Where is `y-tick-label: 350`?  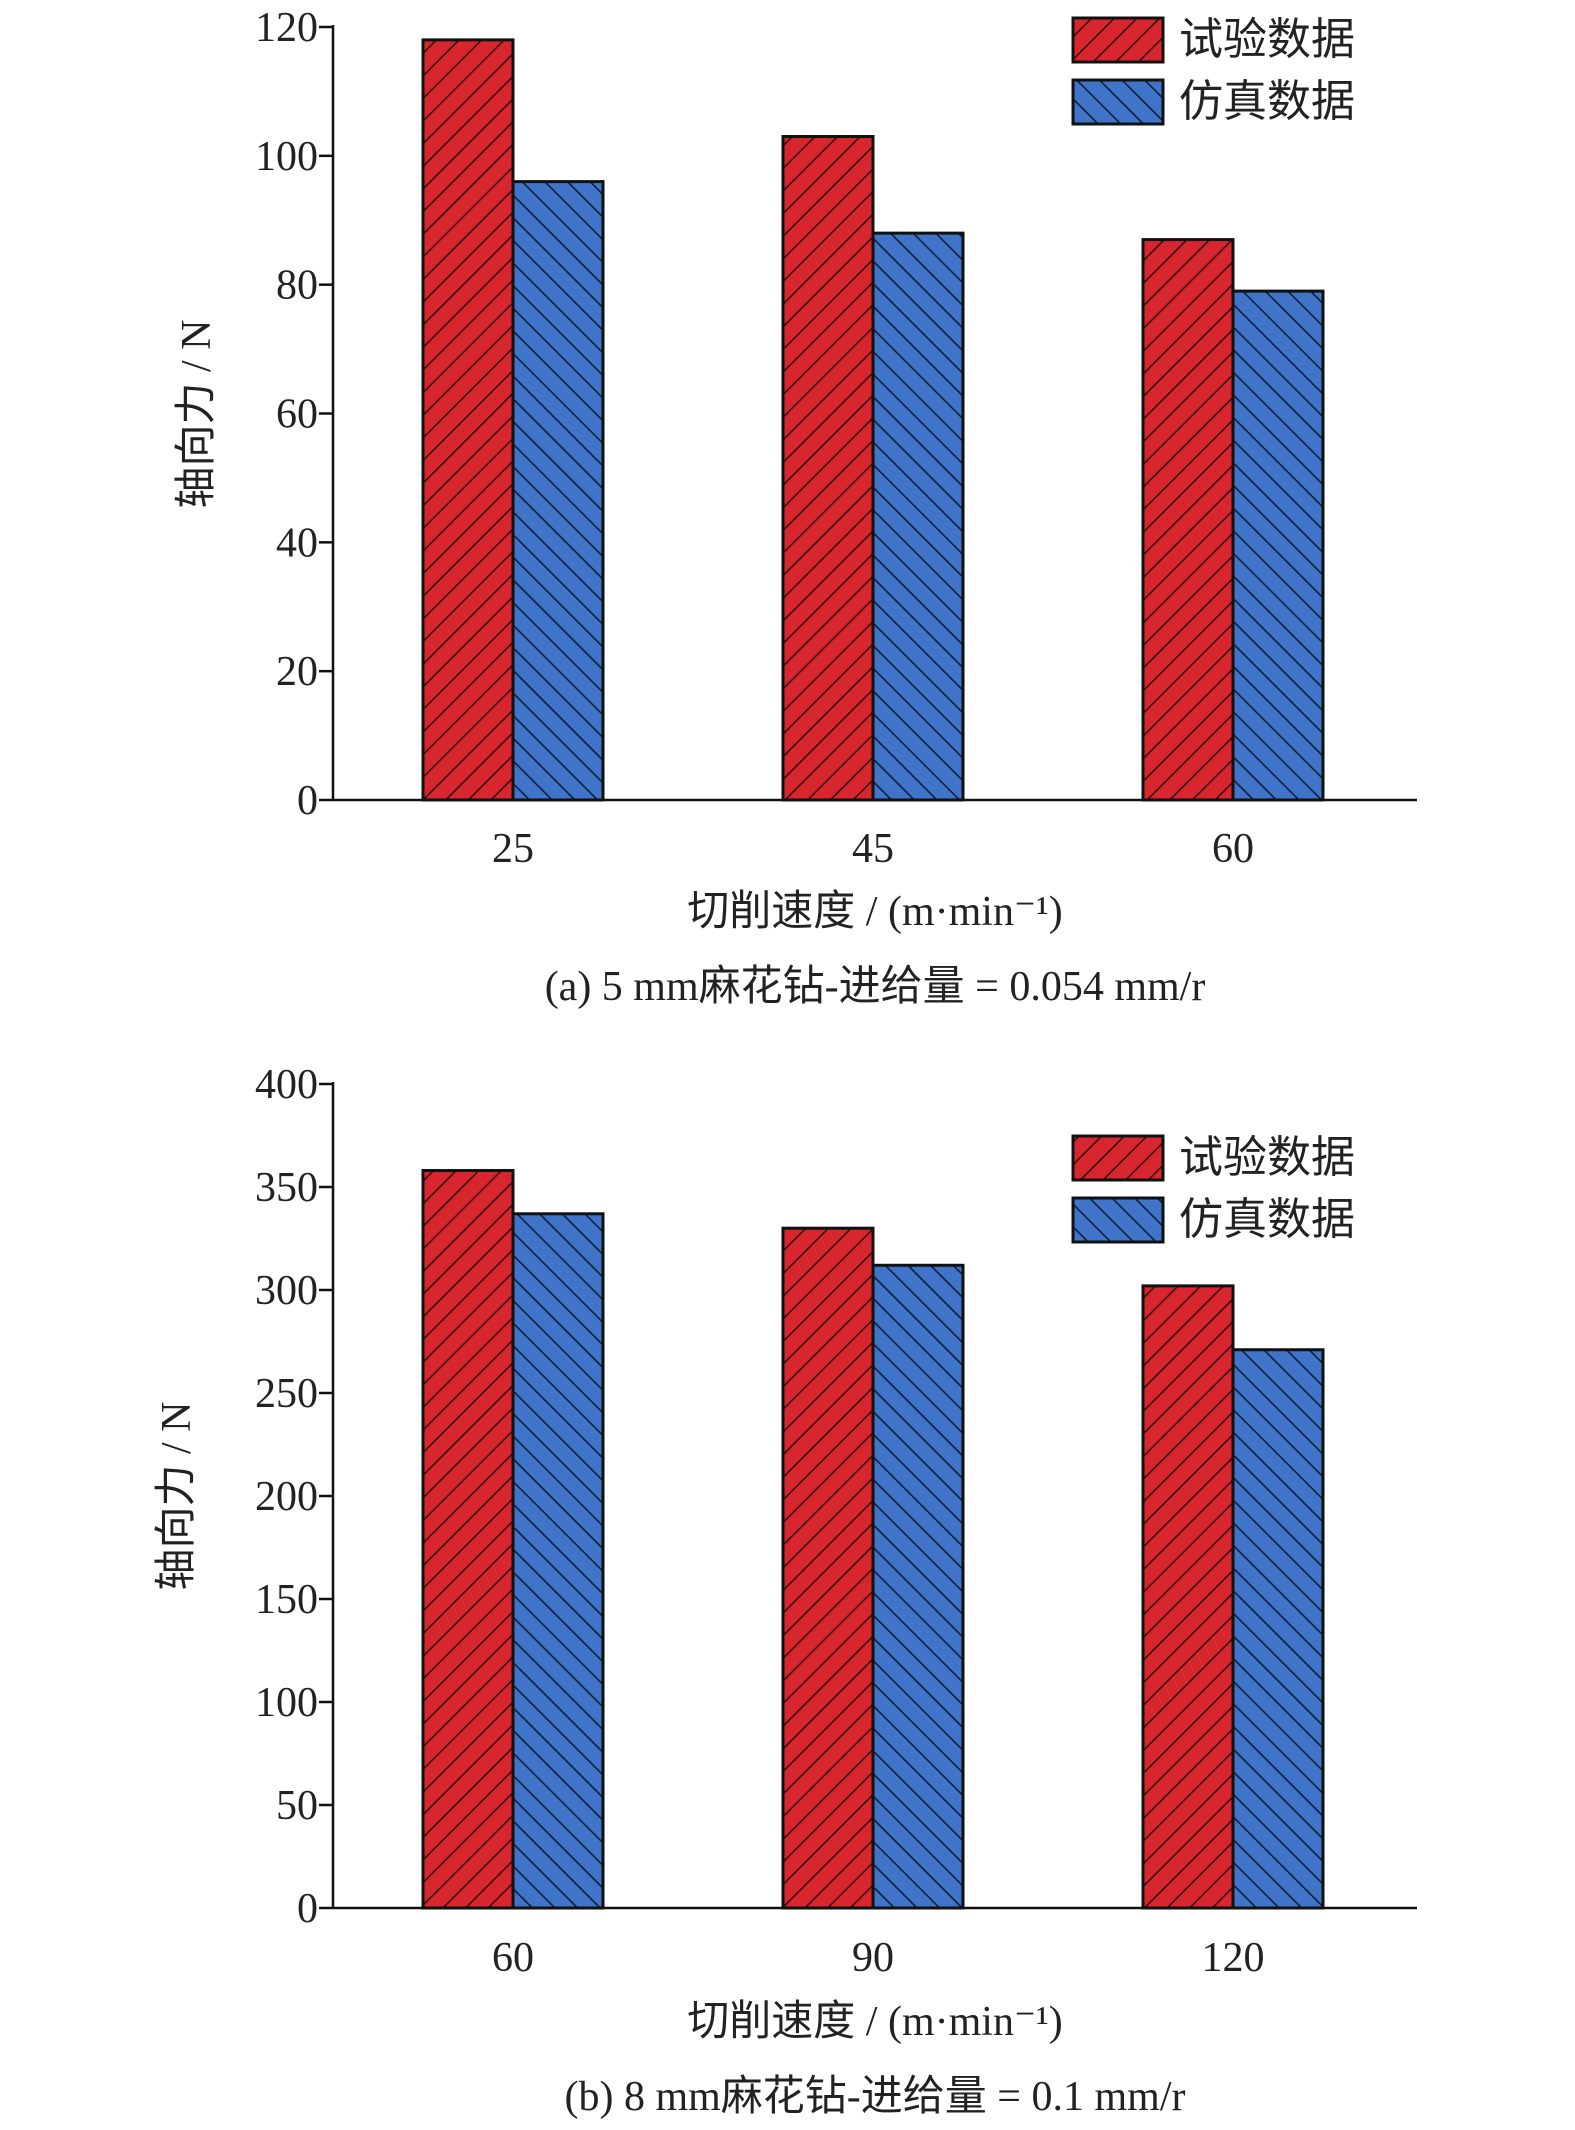
y-tick-label: 350 is located at coordinates (286, 1188).